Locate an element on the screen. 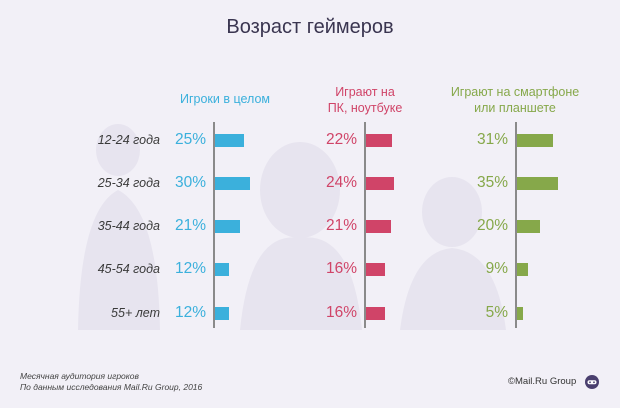 The width and height of the screenshot is (620, 408). column-header-line: Игроки в целом is located at coordinates (225, 99).